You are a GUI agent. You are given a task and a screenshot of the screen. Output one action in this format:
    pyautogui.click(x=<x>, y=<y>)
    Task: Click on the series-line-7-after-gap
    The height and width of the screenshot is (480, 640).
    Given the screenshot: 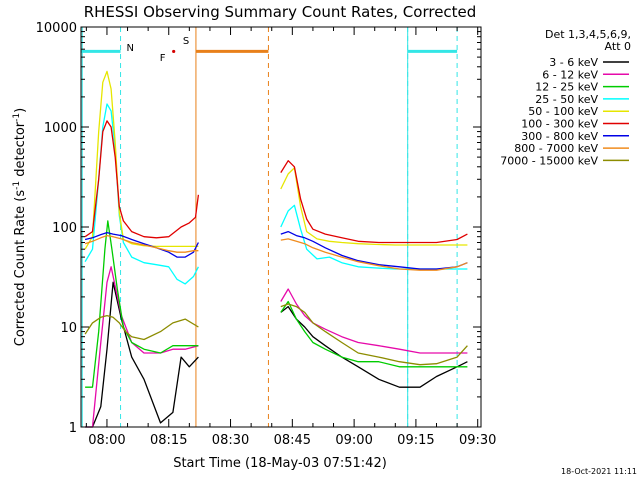 What is the action you would take?
    pyautogui.click(x=374, y=250)
    